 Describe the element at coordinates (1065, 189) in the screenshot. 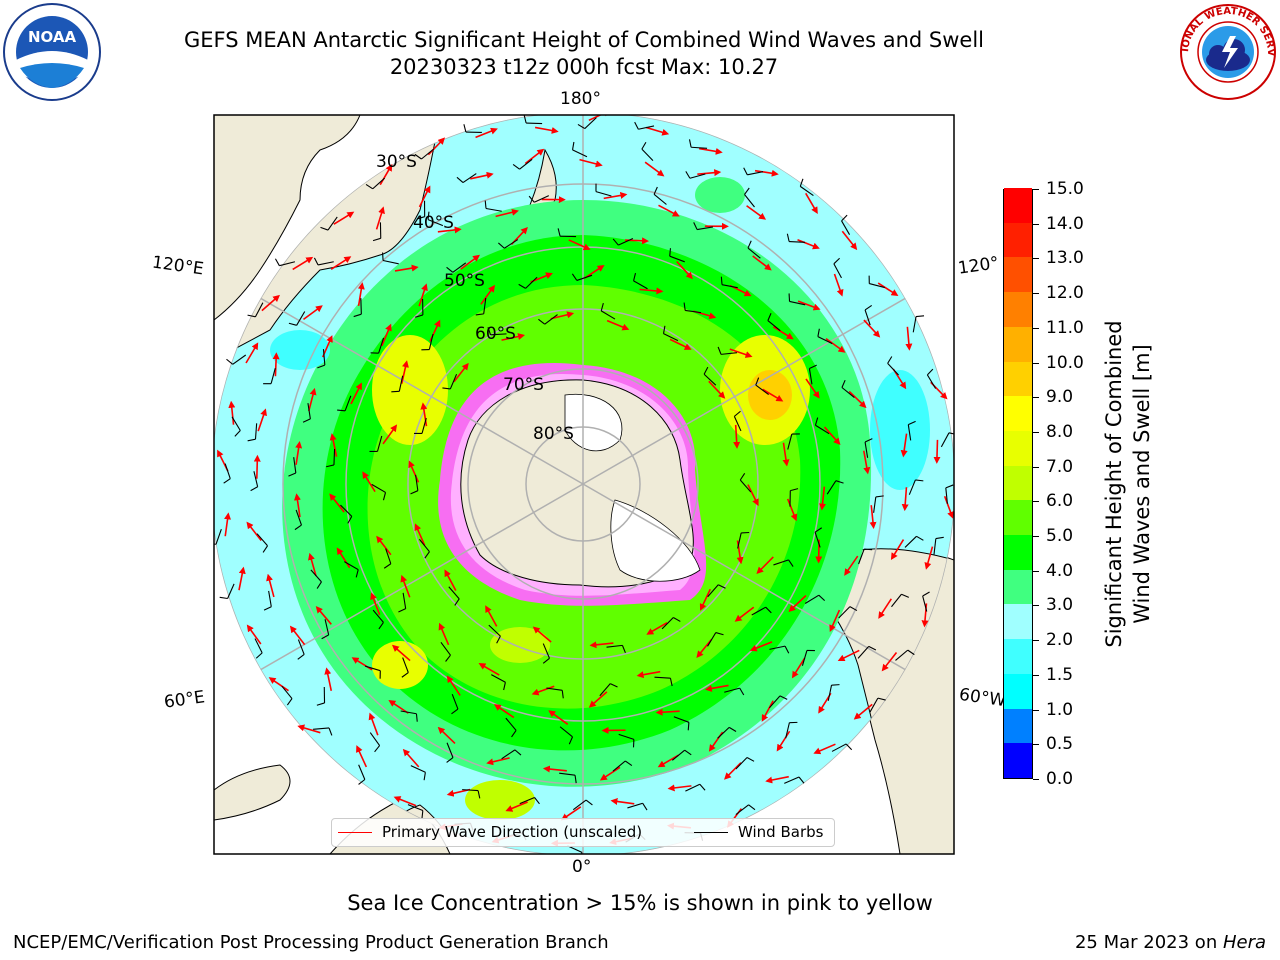

I see `colorbar-tick-label: 15.0` at that location.